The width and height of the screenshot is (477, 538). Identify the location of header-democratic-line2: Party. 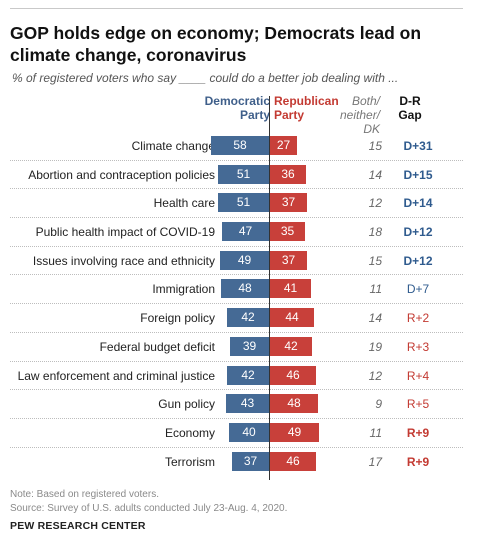
(254, 115).